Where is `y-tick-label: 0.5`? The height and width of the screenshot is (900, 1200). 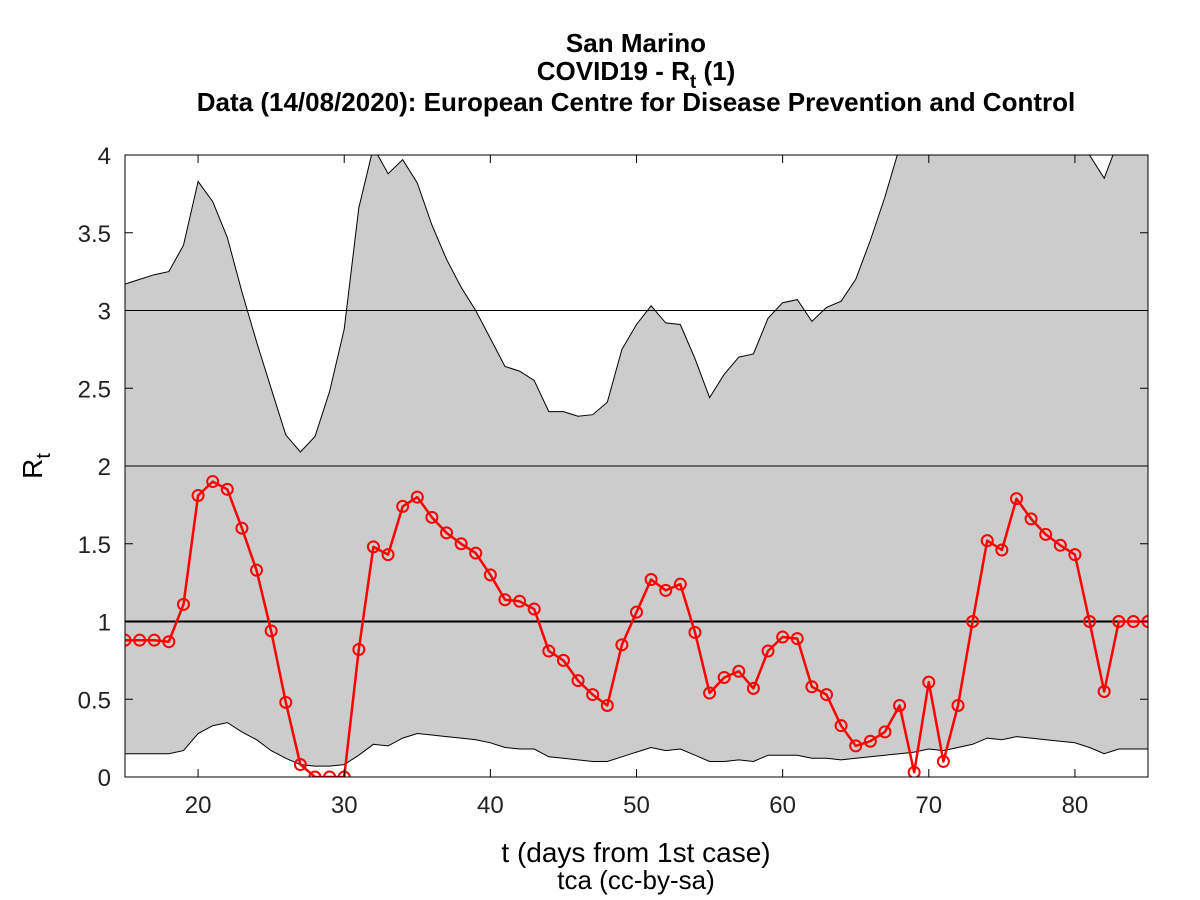 y-tick-label: 0.5 is located at coordinates (94, 700).